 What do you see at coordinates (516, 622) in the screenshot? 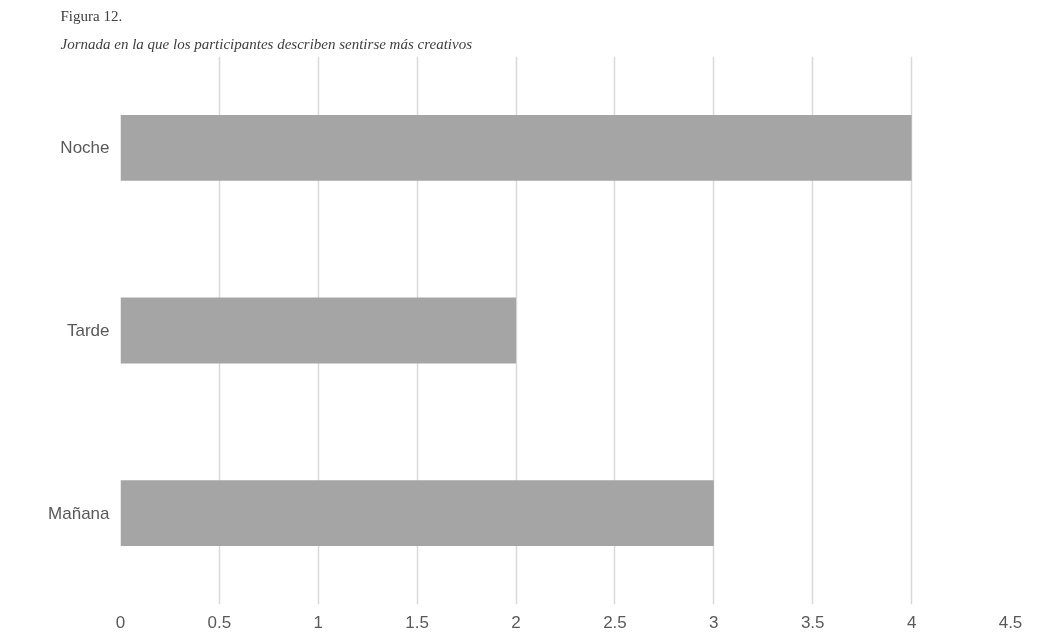
I see `x-tick-label: 2` at bounding box center [516, 622].